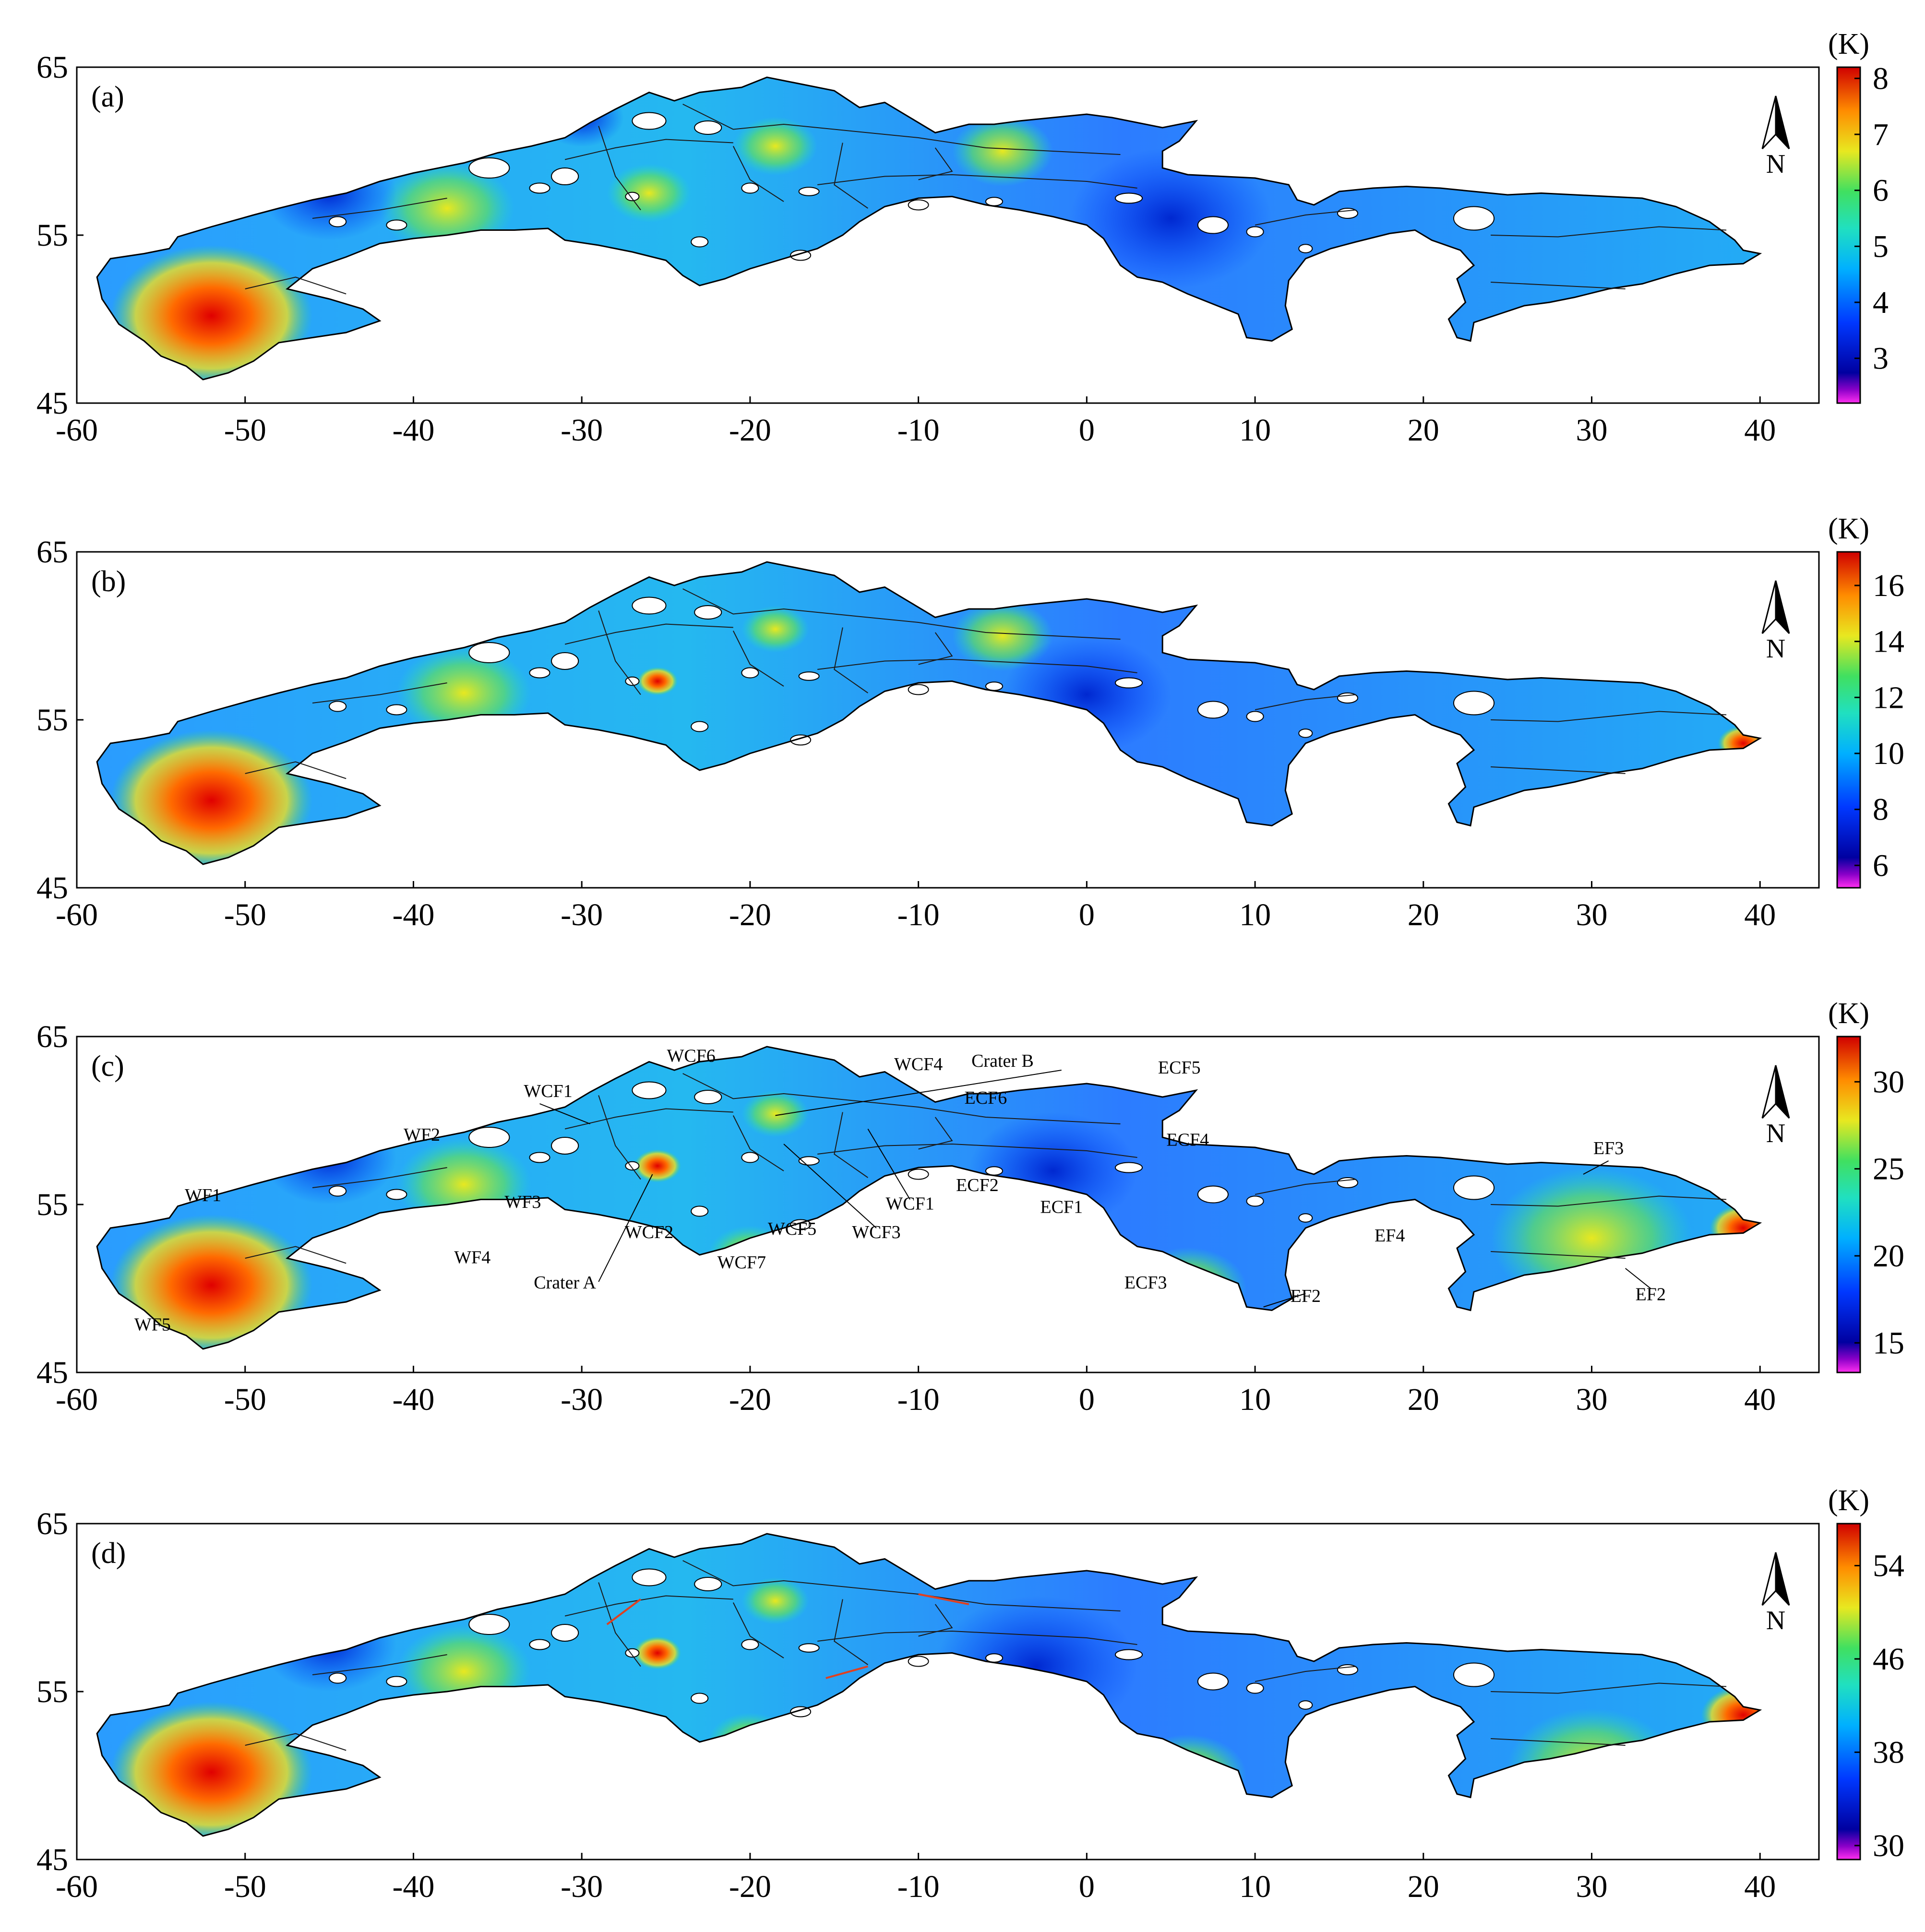 This screenshot has height=1932, width=1925. I want to click on feature-label: Crater A, so click(565, 1283).